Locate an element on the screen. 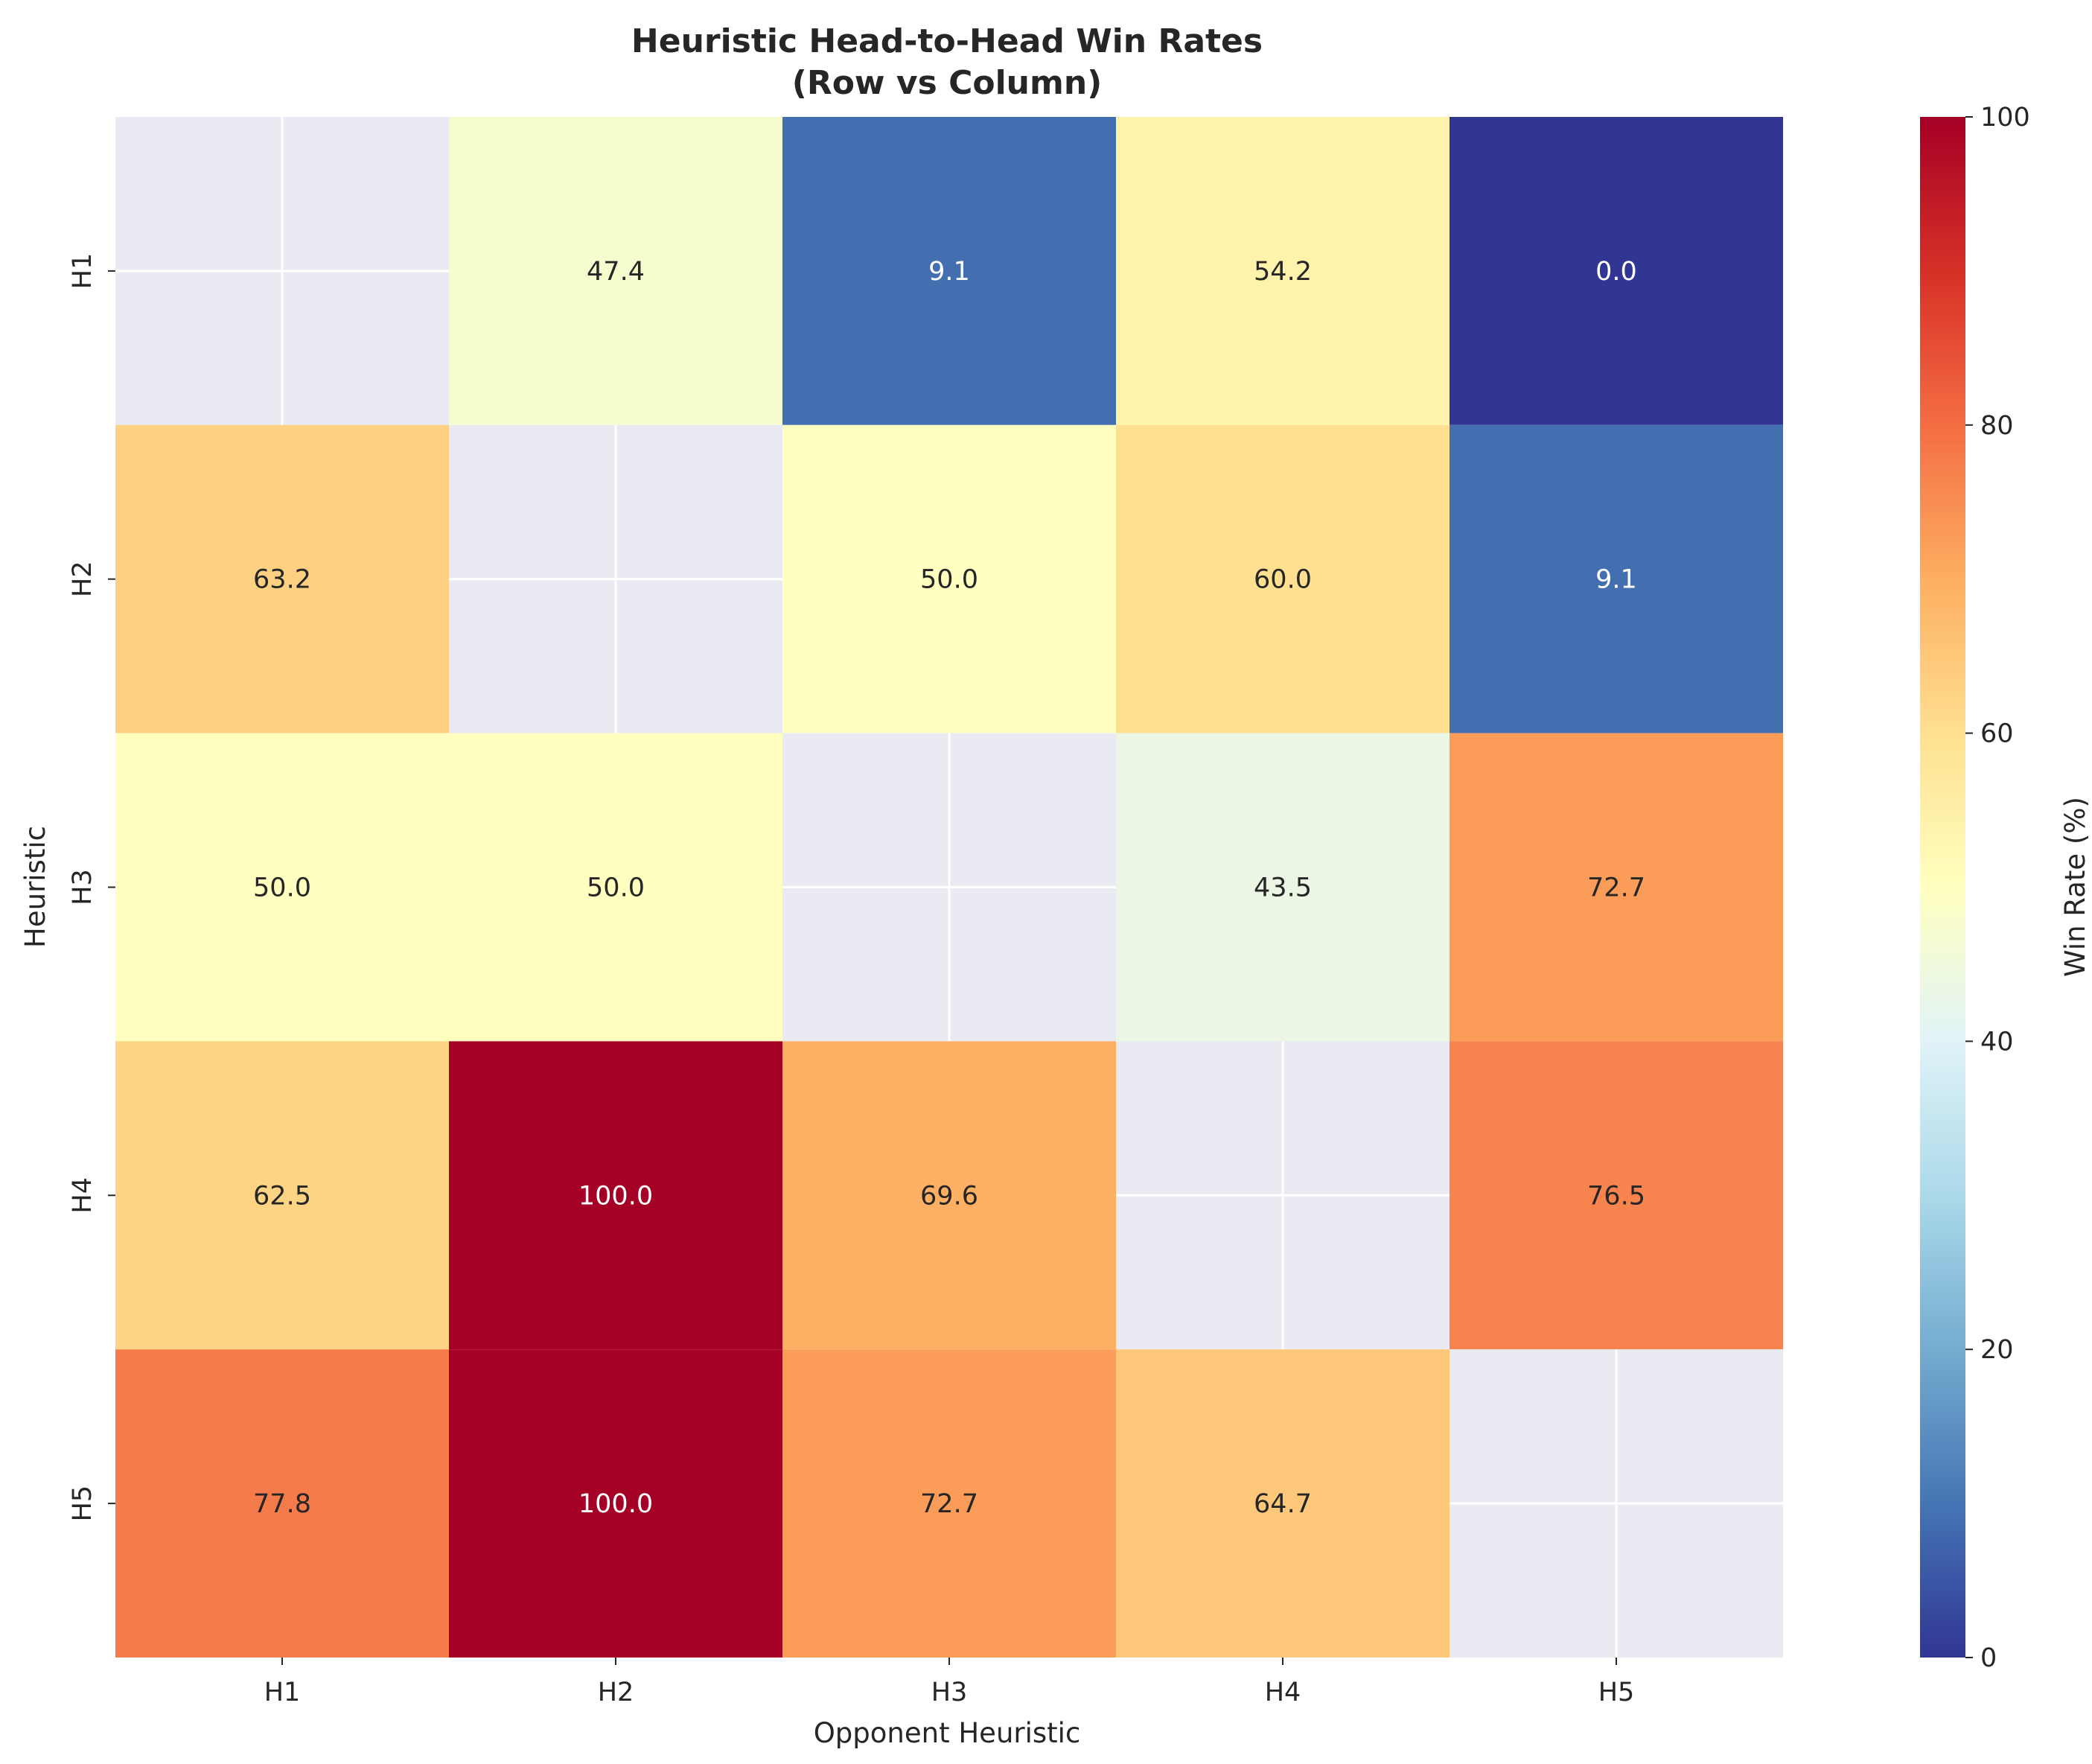  x-tick-label: H5 is located at coordinates (1616, 1692).